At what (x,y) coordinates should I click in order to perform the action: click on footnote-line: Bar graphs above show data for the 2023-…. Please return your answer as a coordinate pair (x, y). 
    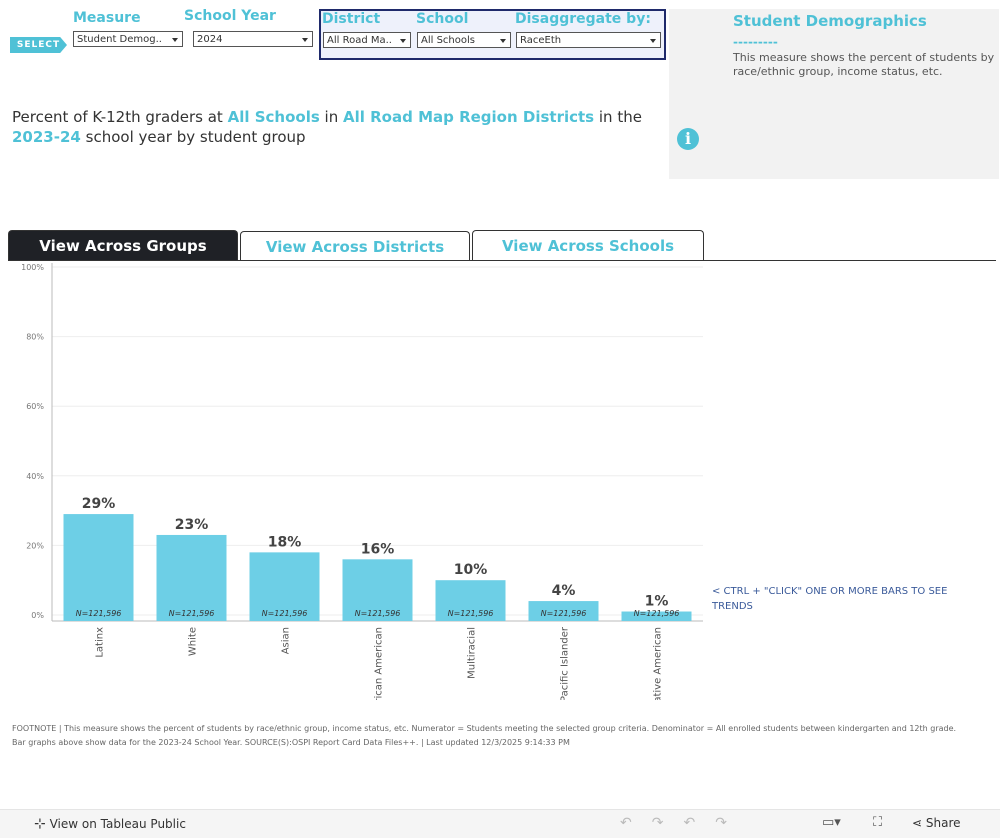
    Looking at the image, I should click on (291, 742).